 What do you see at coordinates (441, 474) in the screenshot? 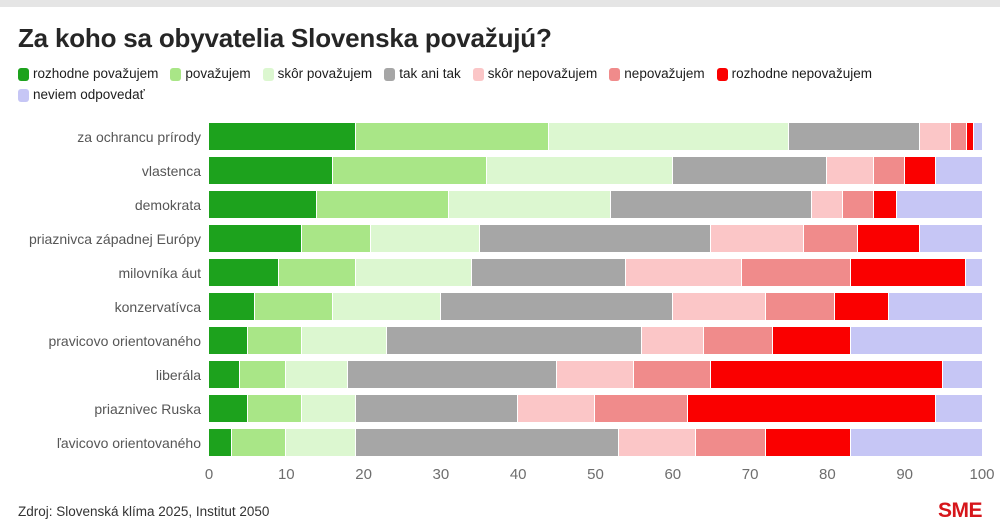
I see `x-axis-tick-label: 30` at bounding box center [441, 474].